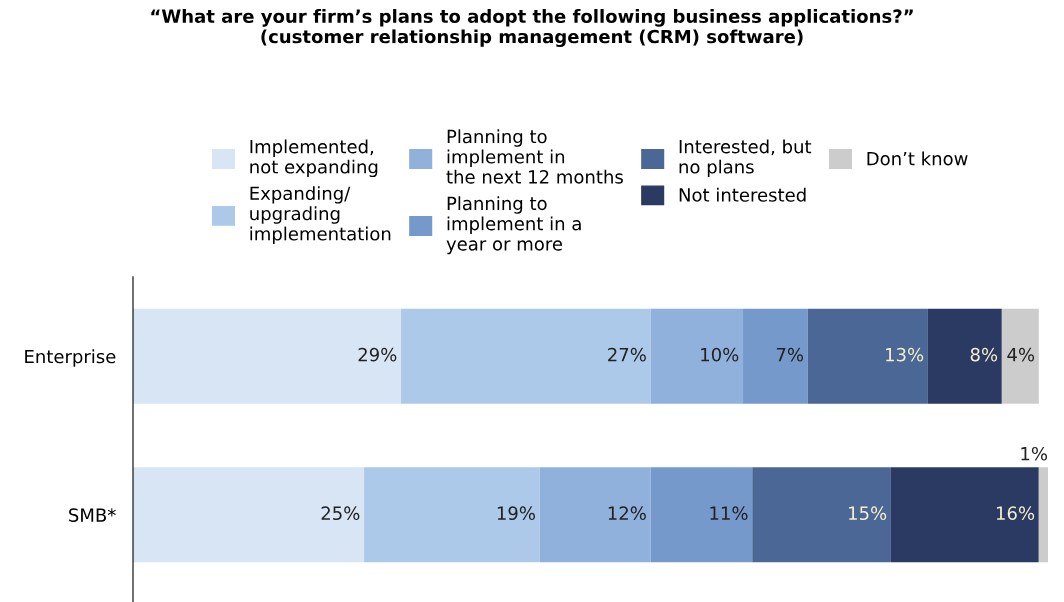 Image resolution: width=1064 pixels, height=602 pixels. Describe the element at coordinates (745, 158) in the screenshot. I see `legend-label: Interested, but no plans` at that location.